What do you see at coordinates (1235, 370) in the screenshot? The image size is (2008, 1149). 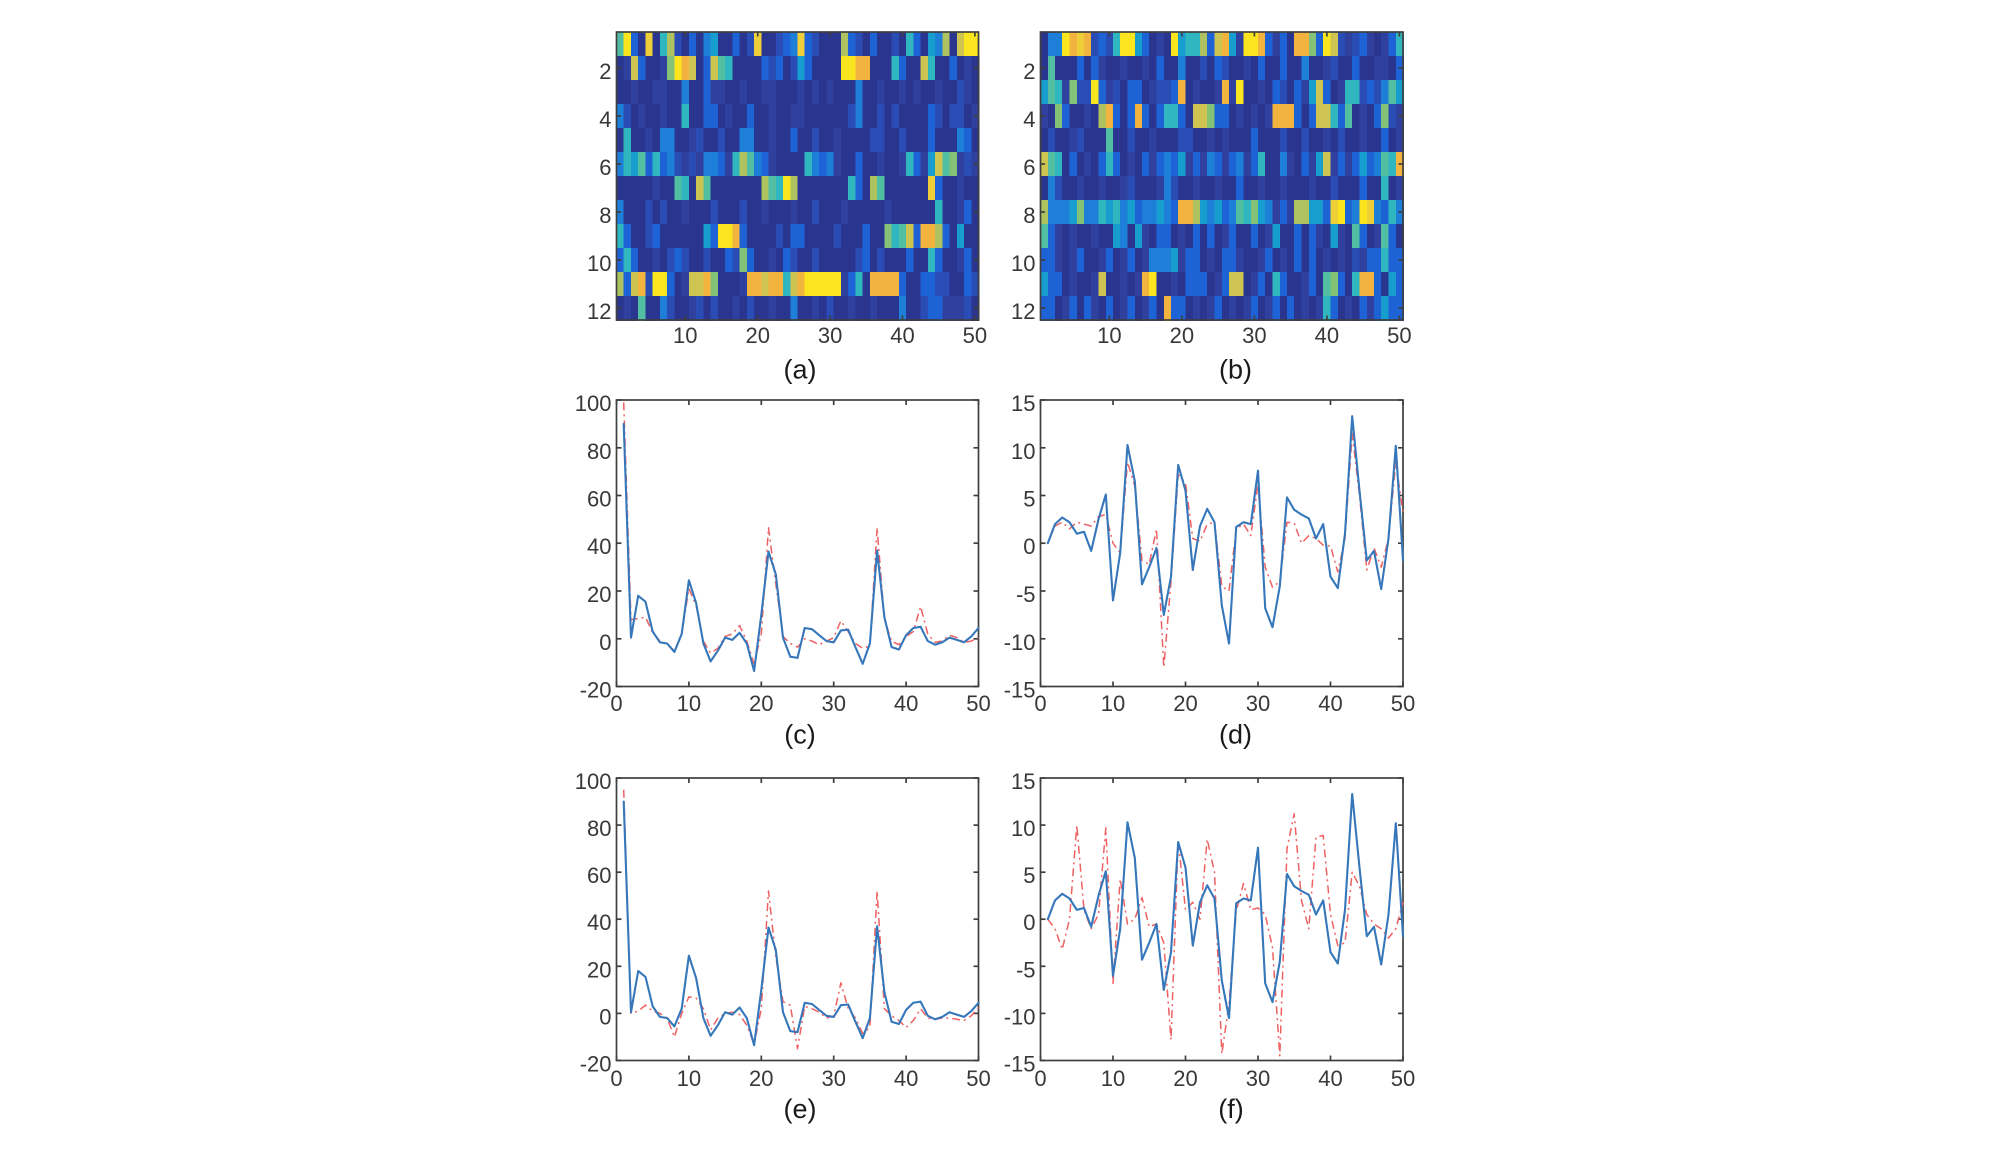 I see `svg-text: (b)` at bounding box center [1235, 370].